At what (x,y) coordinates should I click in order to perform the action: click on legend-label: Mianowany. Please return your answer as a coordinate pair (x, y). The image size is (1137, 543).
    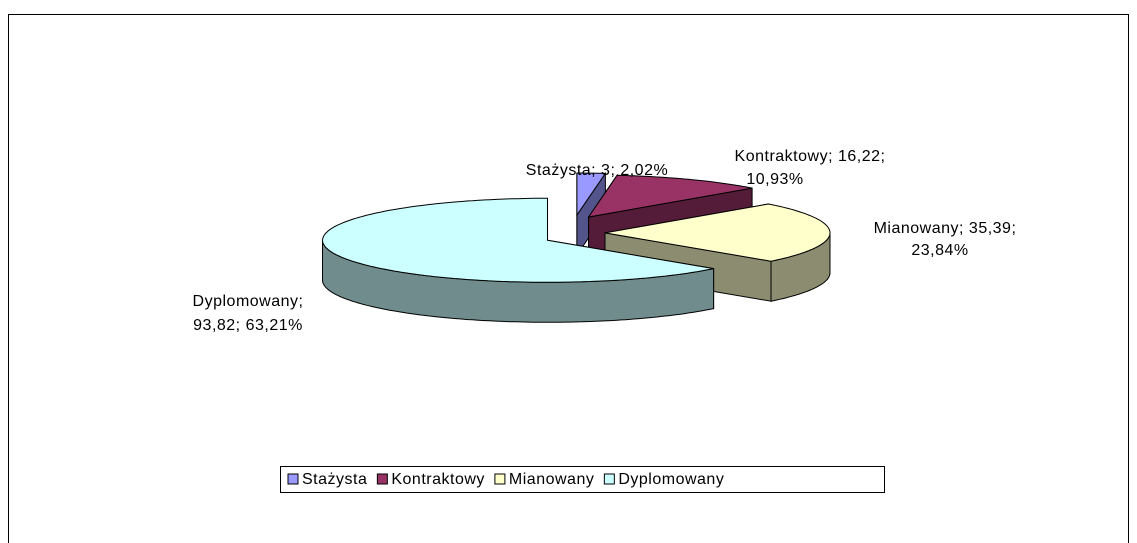
    Looking at the image, I should click on (551, 479).